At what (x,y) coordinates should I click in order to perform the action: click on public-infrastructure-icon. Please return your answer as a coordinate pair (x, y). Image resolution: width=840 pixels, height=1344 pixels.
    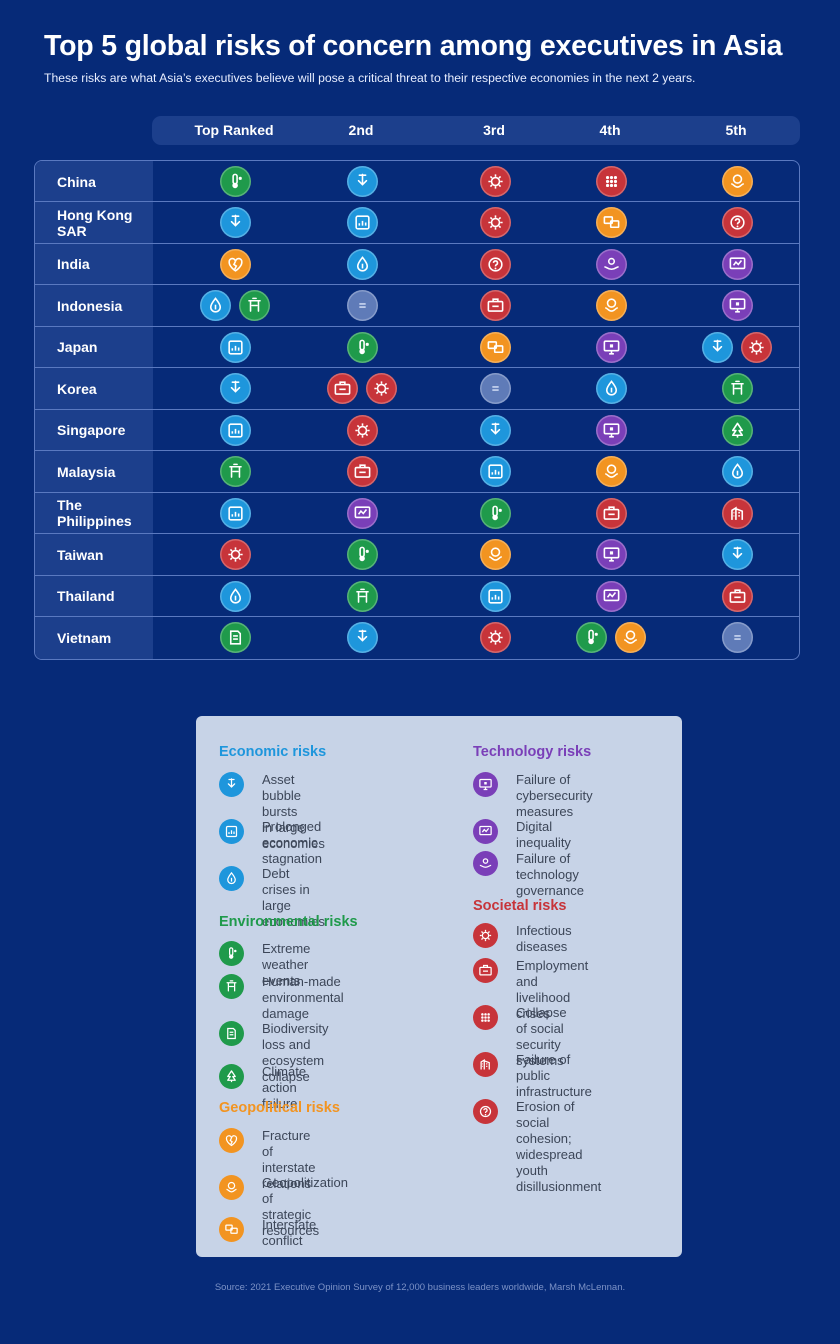
    Looking at the image, I should click on (737, 513).